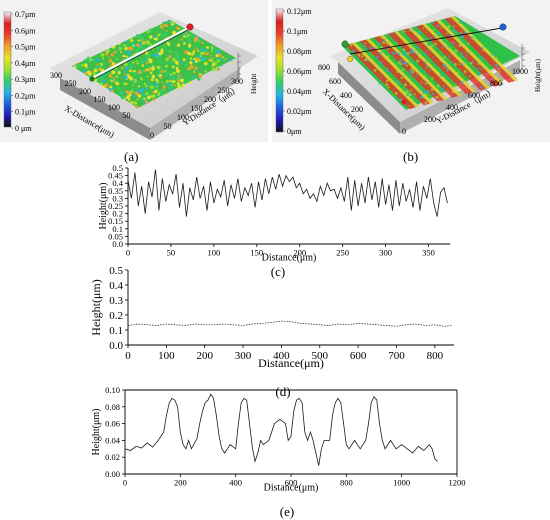  I want to click on colorbar-tick-label: 0.2μm, so click(25, 95).